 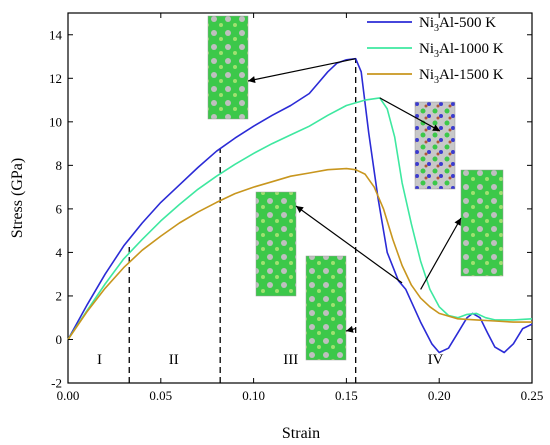 I want to click on x-tick-label: 0.10, so click(x=253, y=395).